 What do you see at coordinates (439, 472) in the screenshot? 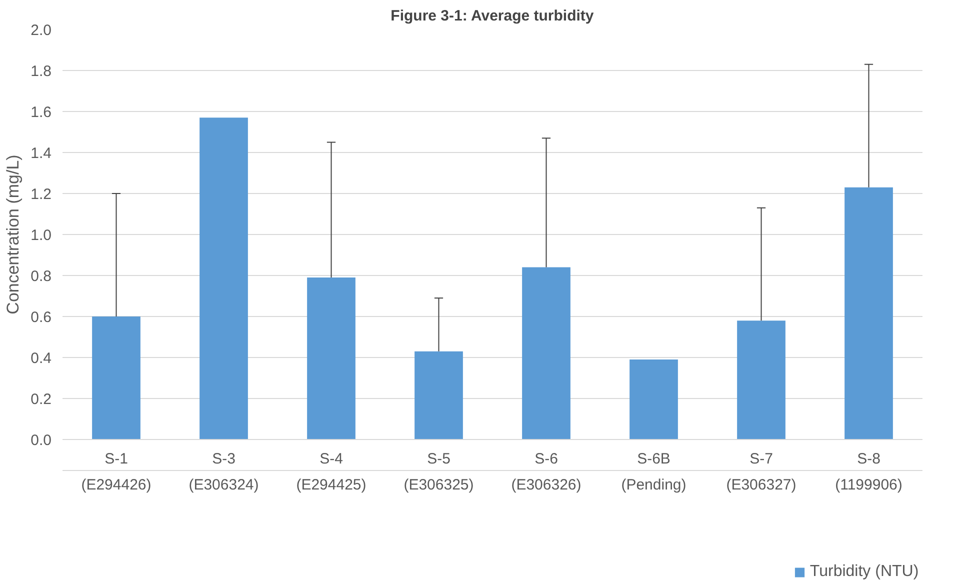
I see `category-label: S-5 (E306325)` at bounding box center [439, 472].